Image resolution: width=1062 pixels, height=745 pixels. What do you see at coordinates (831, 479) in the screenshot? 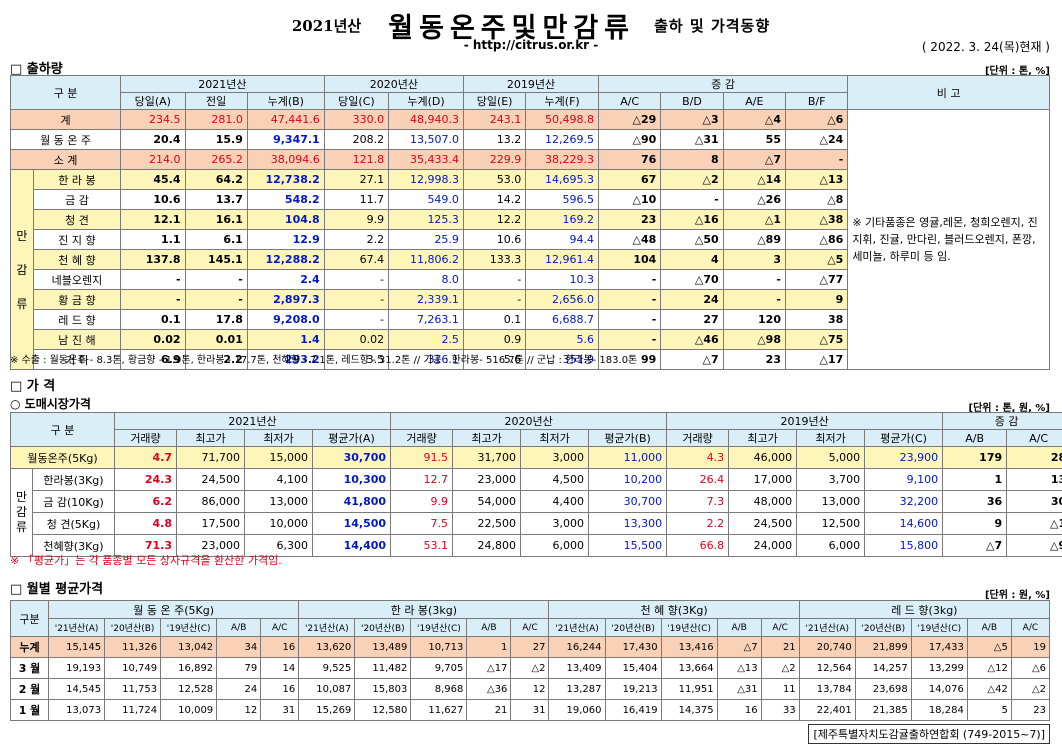
I see `price-cell: 3,700` at bounding box center [831, 479].